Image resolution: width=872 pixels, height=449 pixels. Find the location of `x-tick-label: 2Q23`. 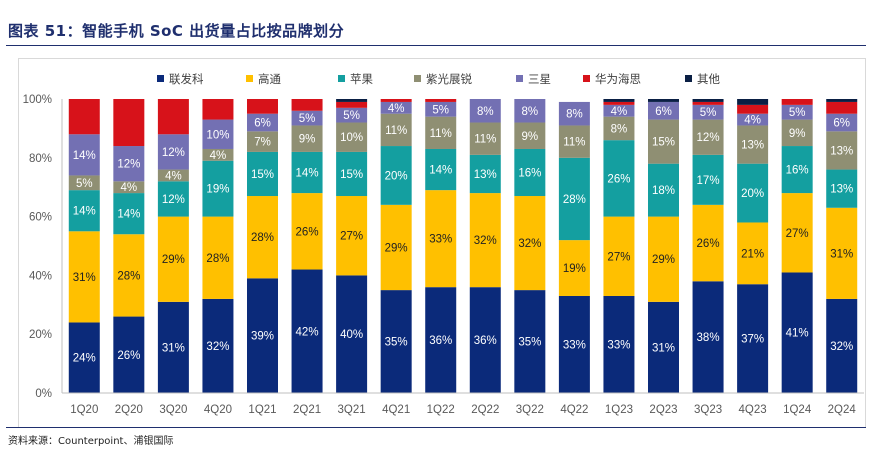

x-tick-label: 2Q23 is located at coordinates (663, 410).